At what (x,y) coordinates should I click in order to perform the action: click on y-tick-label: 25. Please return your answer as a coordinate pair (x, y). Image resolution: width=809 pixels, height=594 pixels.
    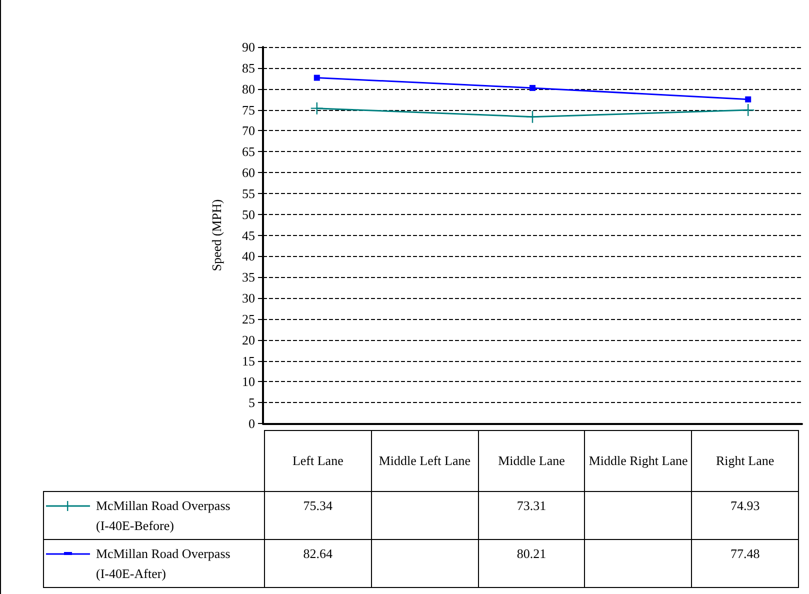
    Looking at the image, I should click on (248, 318).